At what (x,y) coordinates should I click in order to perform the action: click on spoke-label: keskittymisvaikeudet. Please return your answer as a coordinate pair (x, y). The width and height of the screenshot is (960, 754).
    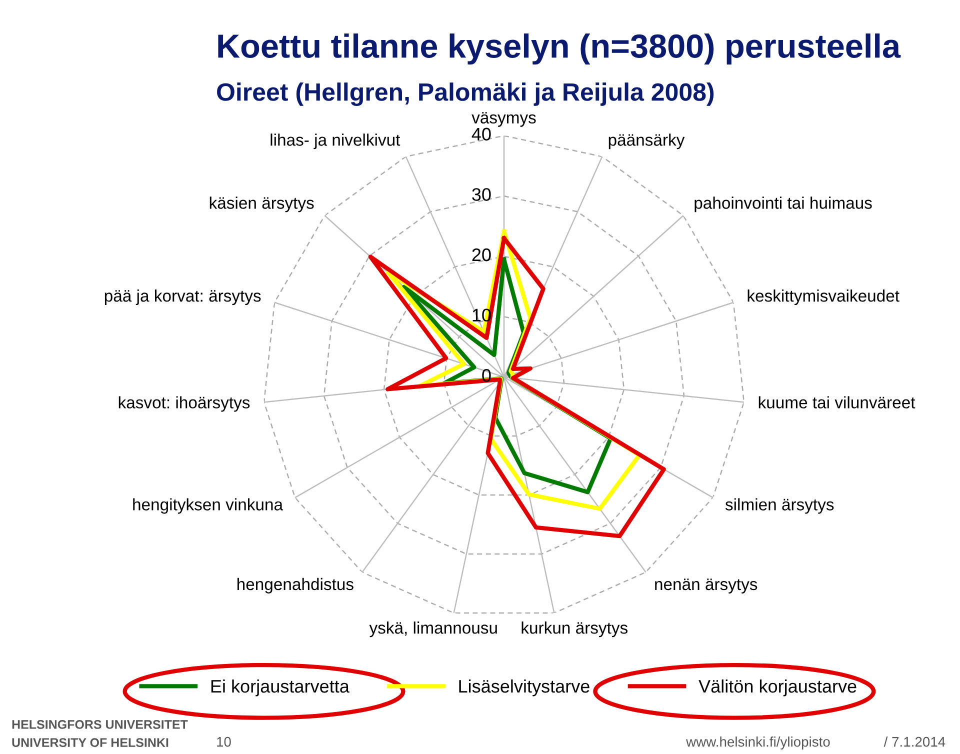
    Looking at the image, I should click on (824, 298).